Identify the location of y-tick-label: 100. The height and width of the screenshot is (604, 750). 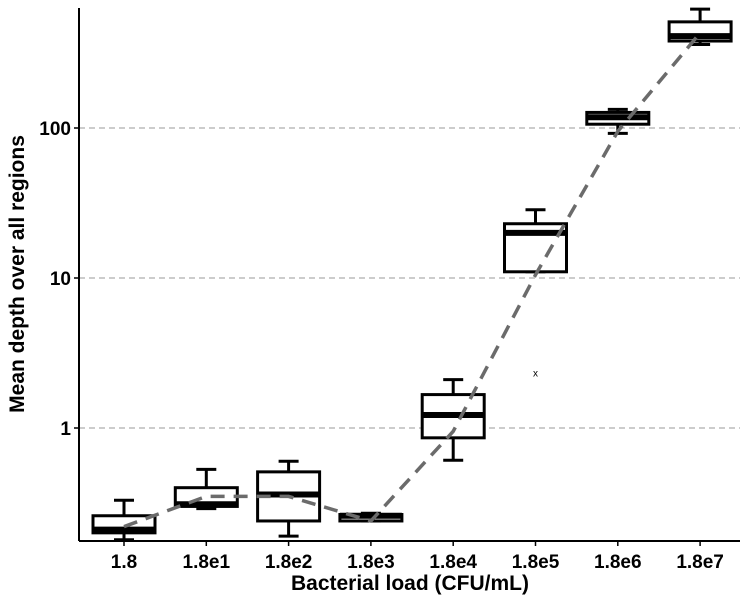
(55, 129).